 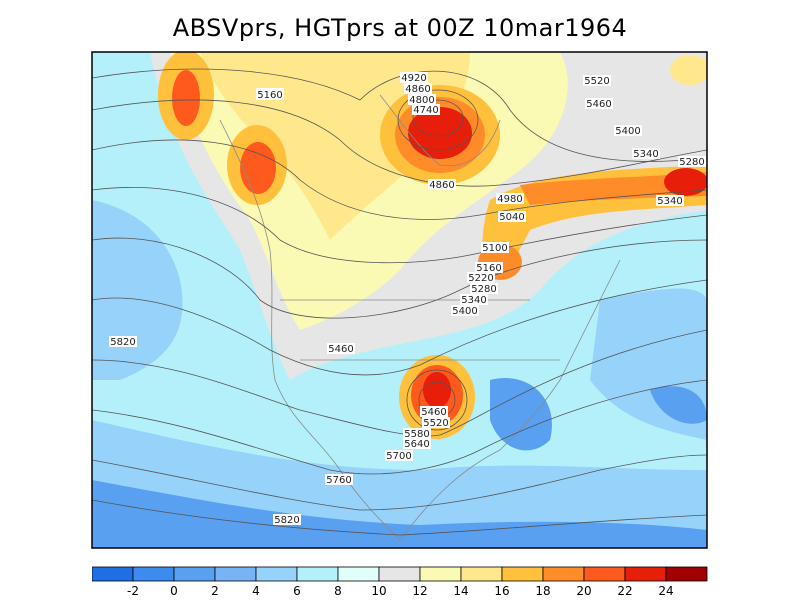 I want to click on colorbar-tick-label: 14, so click(x=460, y=591).